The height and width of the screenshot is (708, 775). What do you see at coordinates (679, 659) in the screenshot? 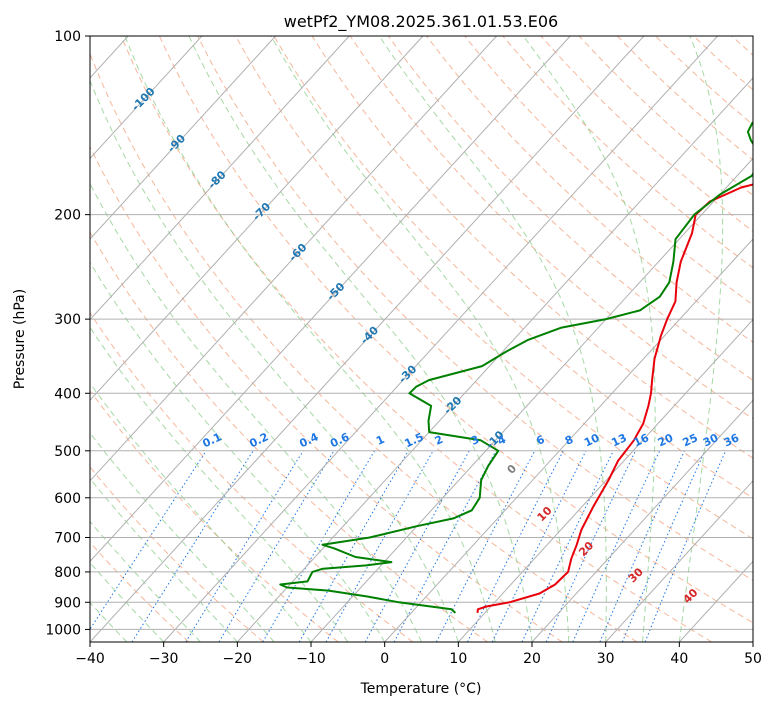
I see `x-tick-label: 40` at bounding box center [679, 659].